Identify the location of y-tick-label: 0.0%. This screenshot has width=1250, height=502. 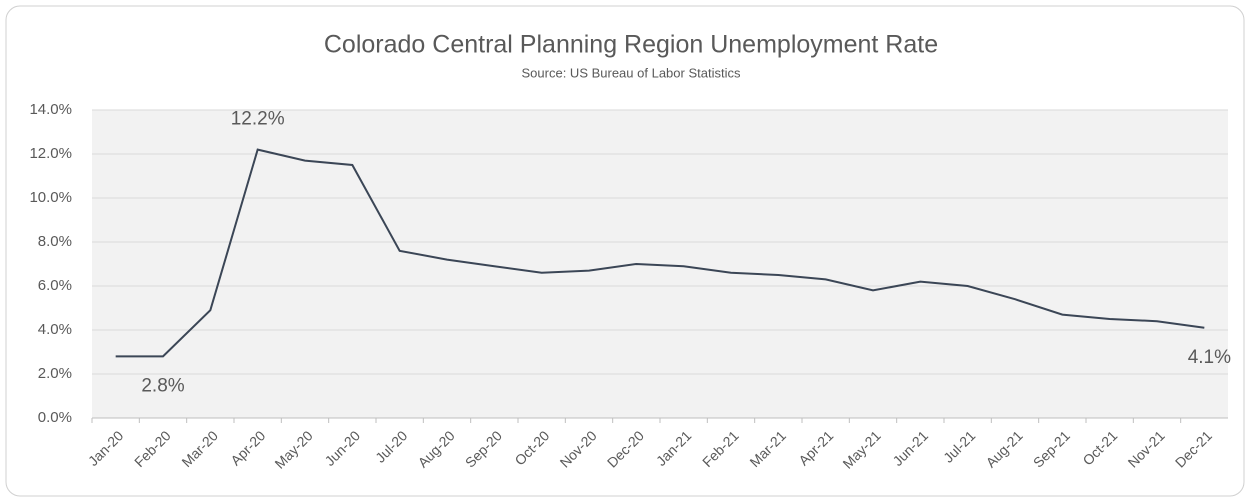
(55, 417).